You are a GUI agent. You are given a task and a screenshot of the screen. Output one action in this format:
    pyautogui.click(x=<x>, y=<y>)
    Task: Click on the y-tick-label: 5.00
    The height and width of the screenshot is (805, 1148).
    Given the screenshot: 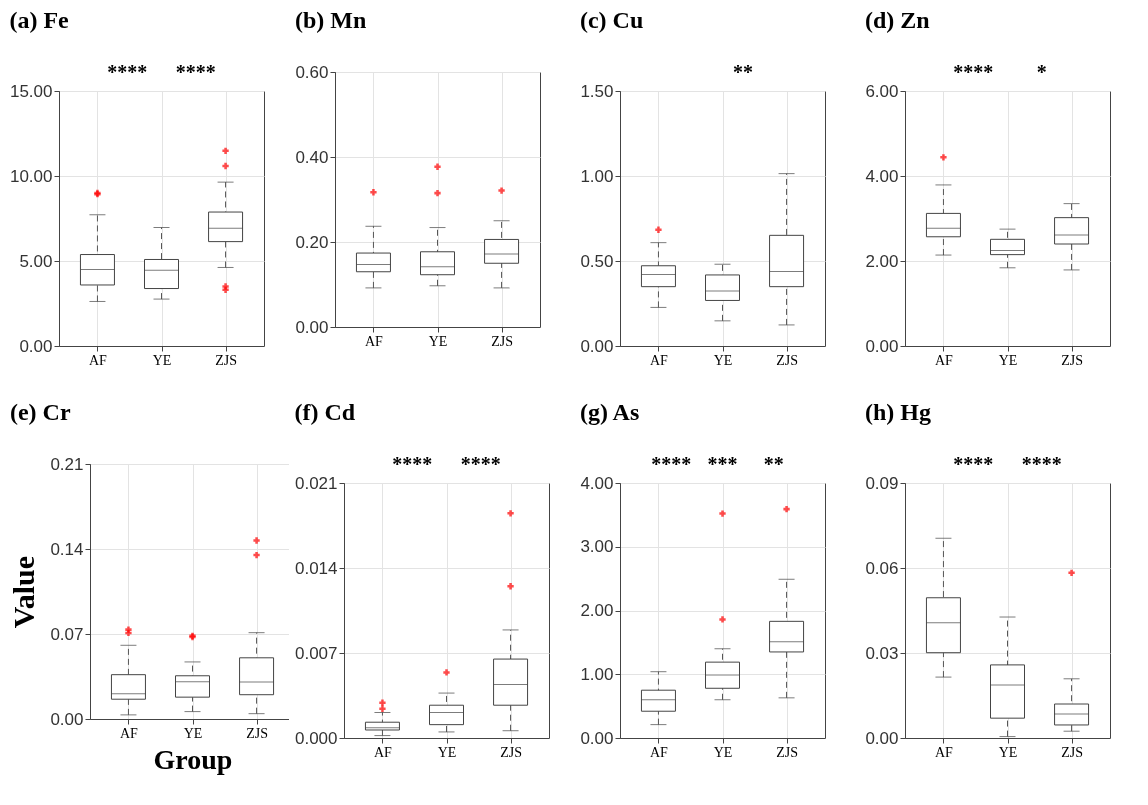 What is the action you would take?
    pyautogui.click(x=36, y=261)
    